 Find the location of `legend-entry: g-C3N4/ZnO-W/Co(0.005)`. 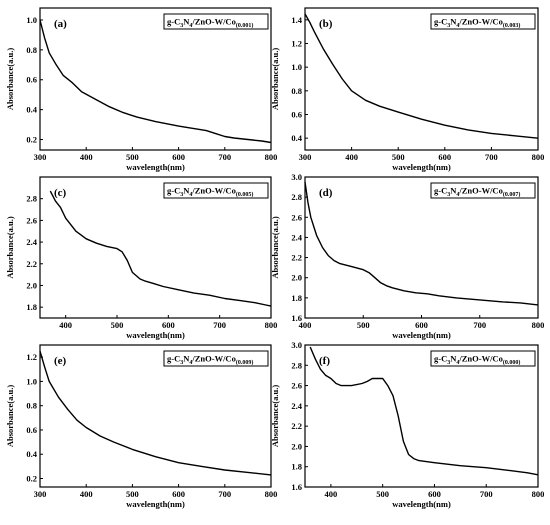

legend-entry: g-C3N4/ZnO-W/Co(0.005) is located at coordinates (210, 192).